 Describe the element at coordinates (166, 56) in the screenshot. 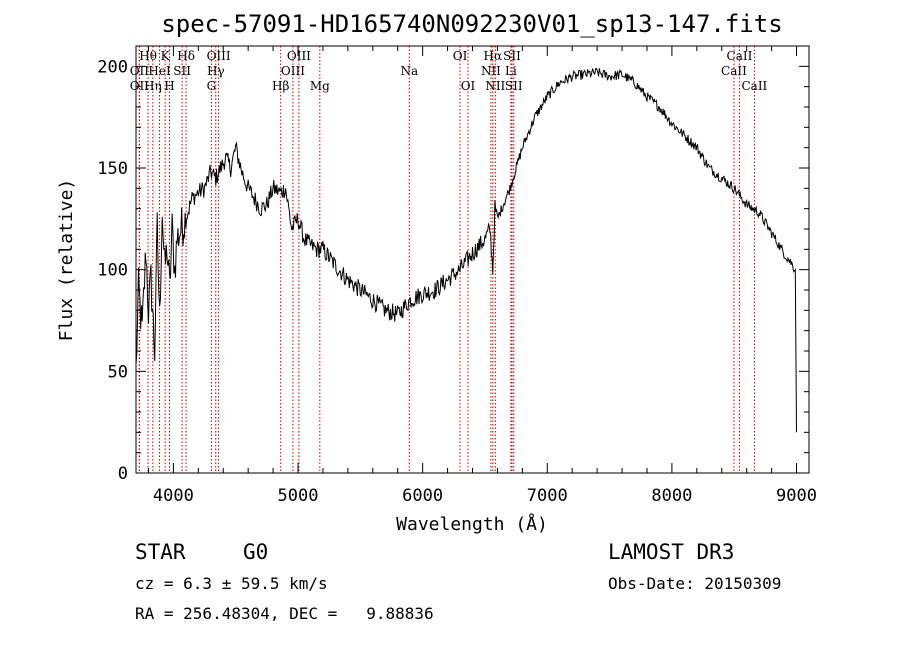

I see `spectral-line-label: K` at that location.